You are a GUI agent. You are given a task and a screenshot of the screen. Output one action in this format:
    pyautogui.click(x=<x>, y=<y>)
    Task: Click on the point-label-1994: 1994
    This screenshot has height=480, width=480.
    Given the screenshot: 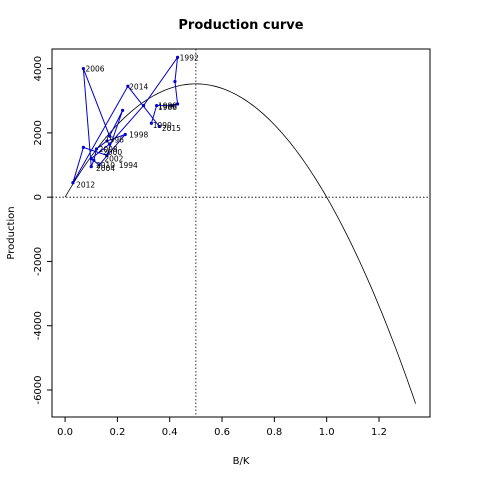 What is the action you would take?
    pyautogui.click(x=128, y=165)
    